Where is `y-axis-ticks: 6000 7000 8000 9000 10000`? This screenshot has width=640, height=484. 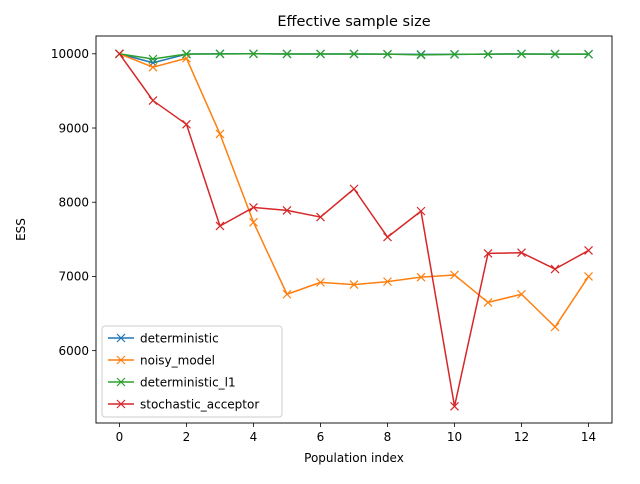
y-axis-ticks: 6000 7000 8000 9000 10000 is located at coordinates (73, 202).